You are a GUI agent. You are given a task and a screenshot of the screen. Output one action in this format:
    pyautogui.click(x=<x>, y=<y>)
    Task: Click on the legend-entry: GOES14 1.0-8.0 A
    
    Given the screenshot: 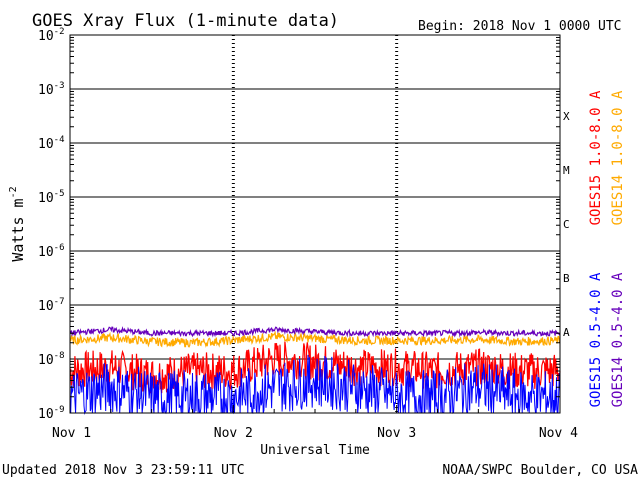 What is the action you would take?
    pyautogui.click(x=618, y=157)
    